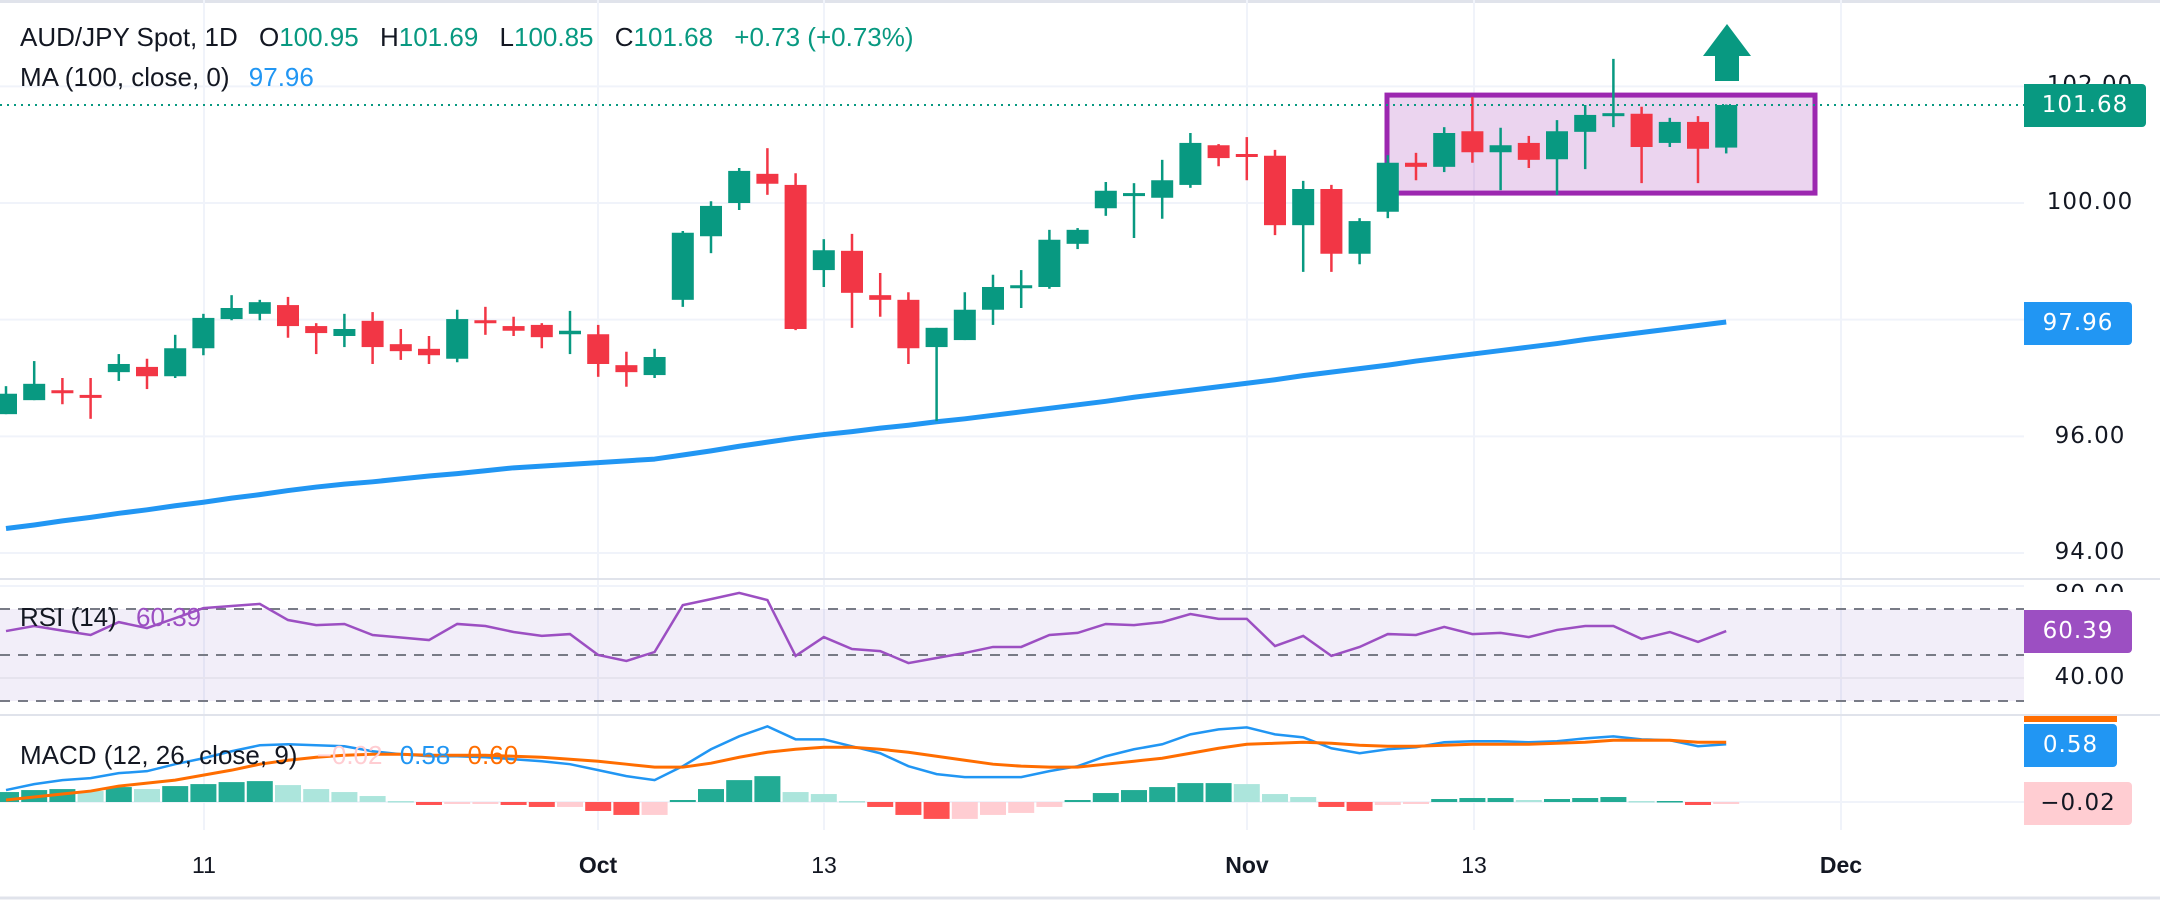  Describe the element at coordinates (349, 755) in the screenshot. I see `macd-hist-value: −0.02` at that location.